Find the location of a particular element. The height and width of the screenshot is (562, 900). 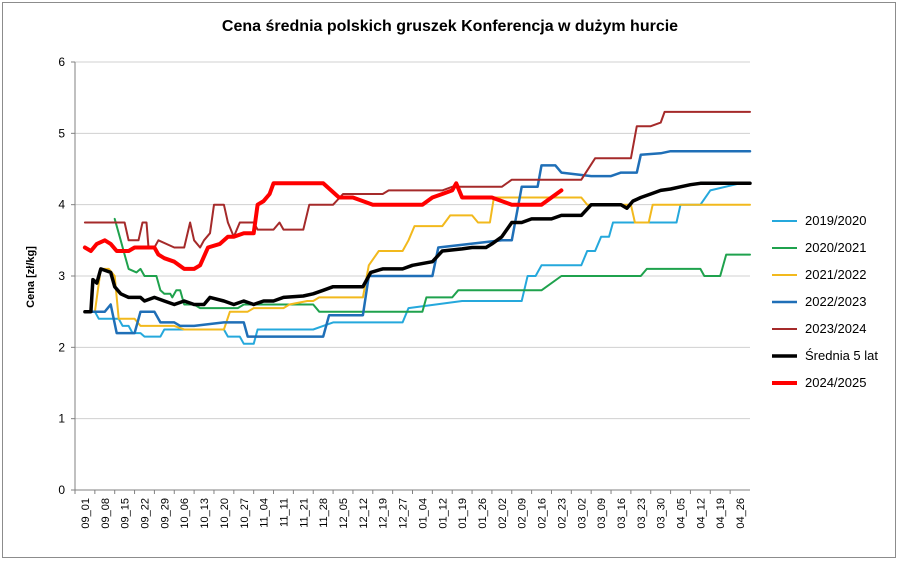

x-tick-label: 10_20 is located at coordinates (225, 513).